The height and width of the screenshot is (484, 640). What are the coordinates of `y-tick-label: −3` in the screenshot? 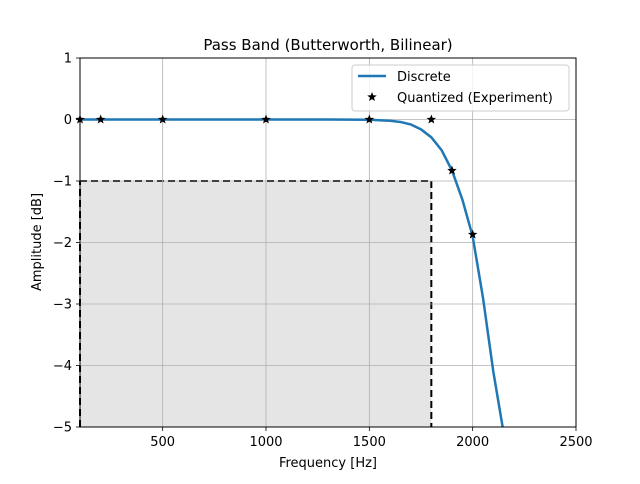 It's located at (62, 305).